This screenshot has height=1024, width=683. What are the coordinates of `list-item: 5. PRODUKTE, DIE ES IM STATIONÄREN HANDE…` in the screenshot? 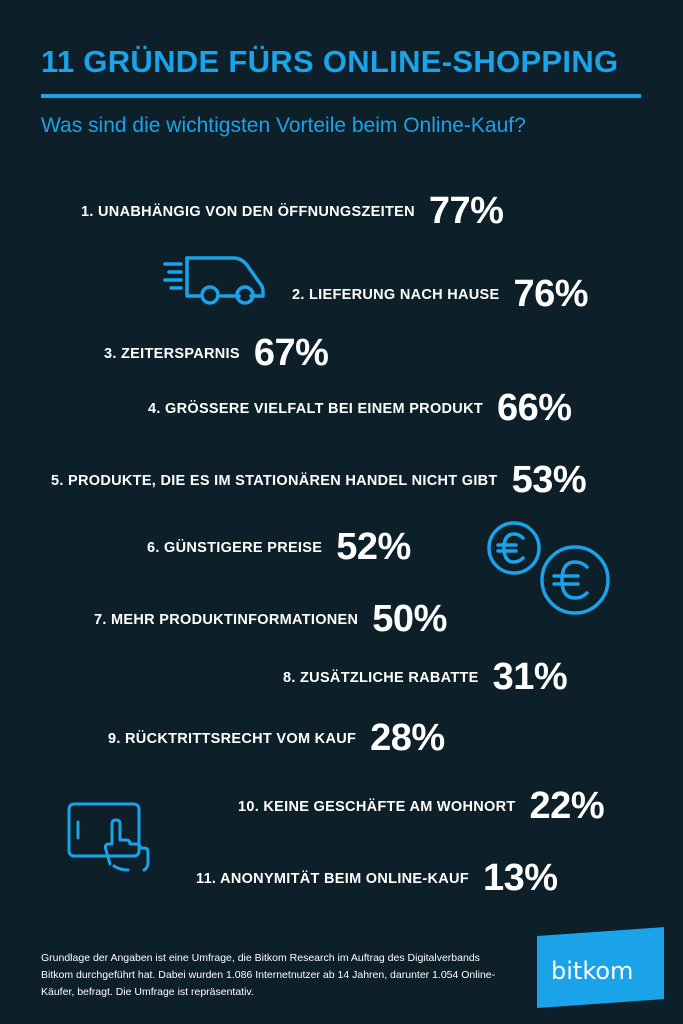 It's located at (319, 480).